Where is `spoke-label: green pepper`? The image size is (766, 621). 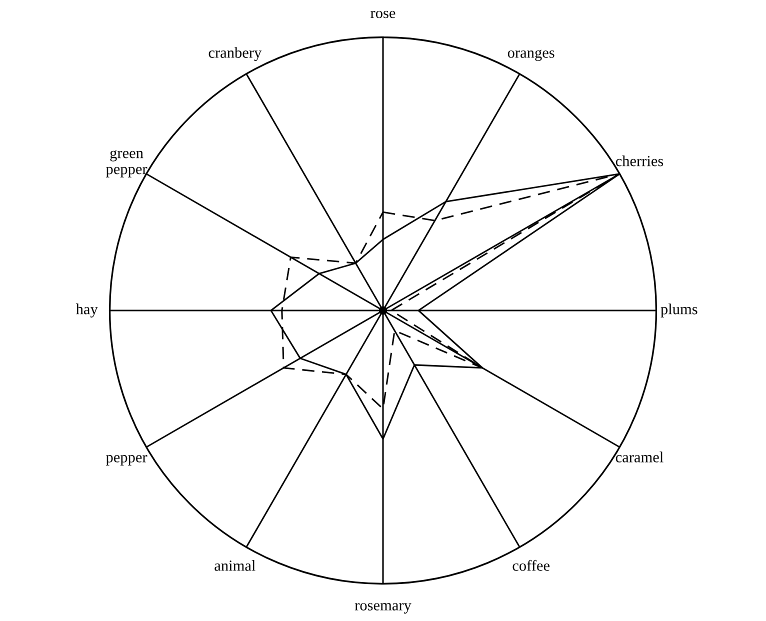
spoke-label: green pepper is located at coordinates (127, 164).